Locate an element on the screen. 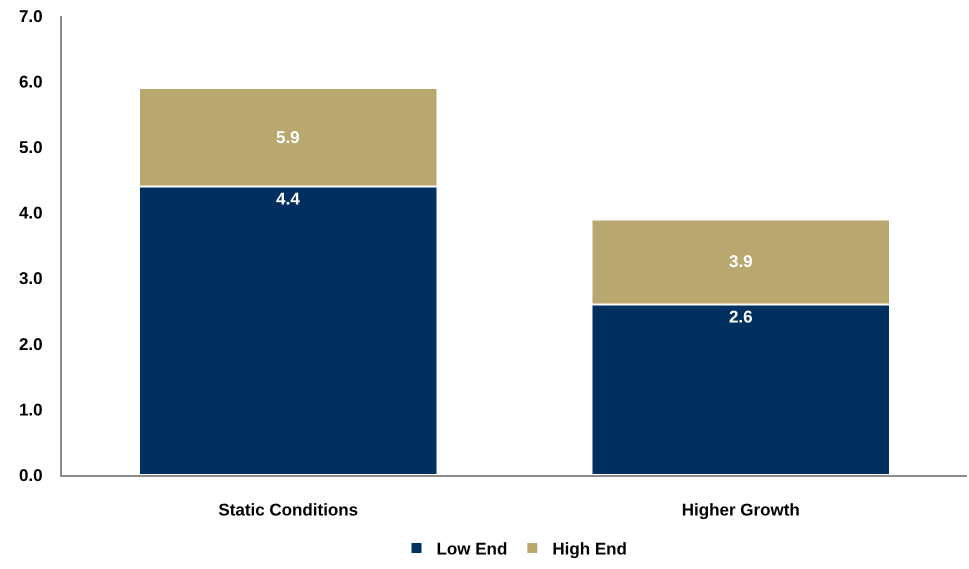 This screenshot has height=569, width=969. total-label: 3.9 is located at coordinates (741, 261).